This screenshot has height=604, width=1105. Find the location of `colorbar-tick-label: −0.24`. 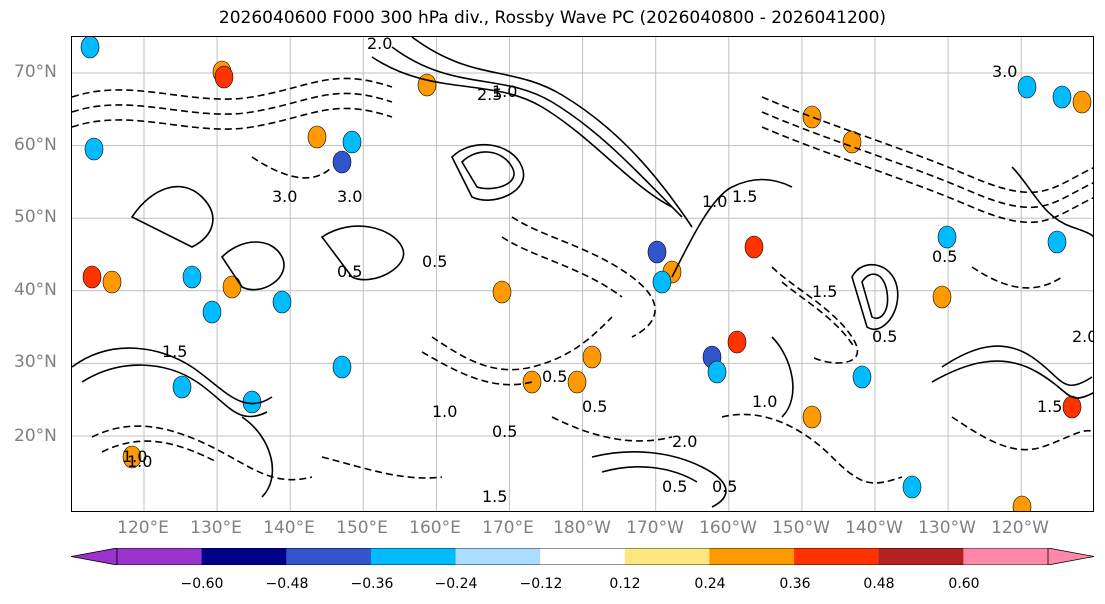

colorbar-tick-label: −0.24 is located at coordinates (456, 584).